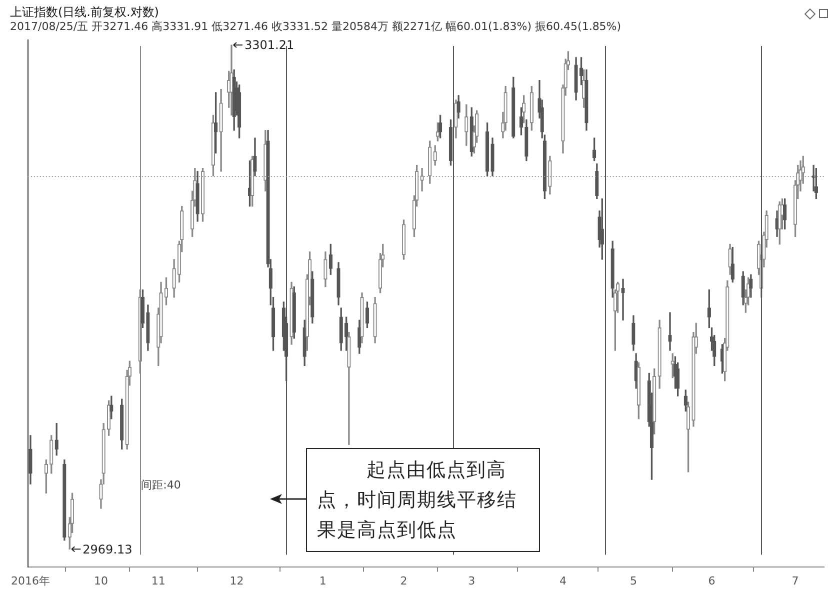 Image resolution: width=838 pixels, height=599 pixels. Describe the element at coordinates (107, 549) in the screenshot. I see `annotation: 2969.13` at that location.